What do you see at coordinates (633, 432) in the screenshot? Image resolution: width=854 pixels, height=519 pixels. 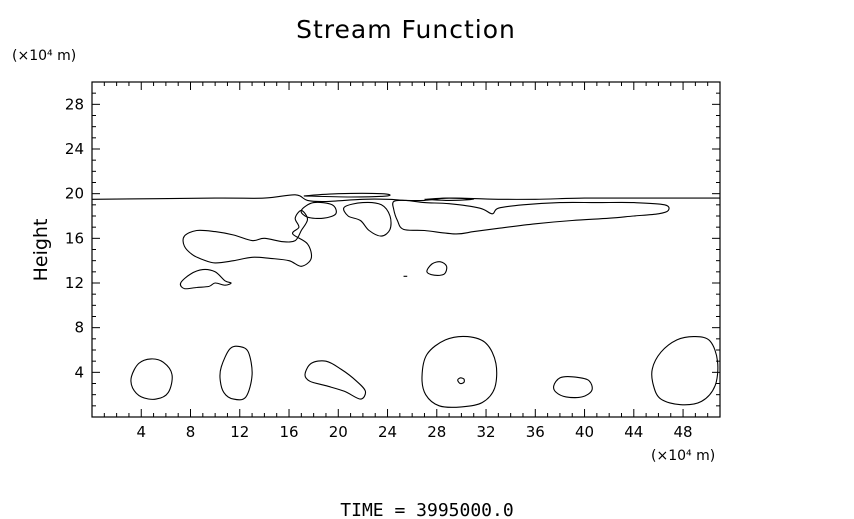 I see `x-tick-label: 44` at bounding box center [633, 432].